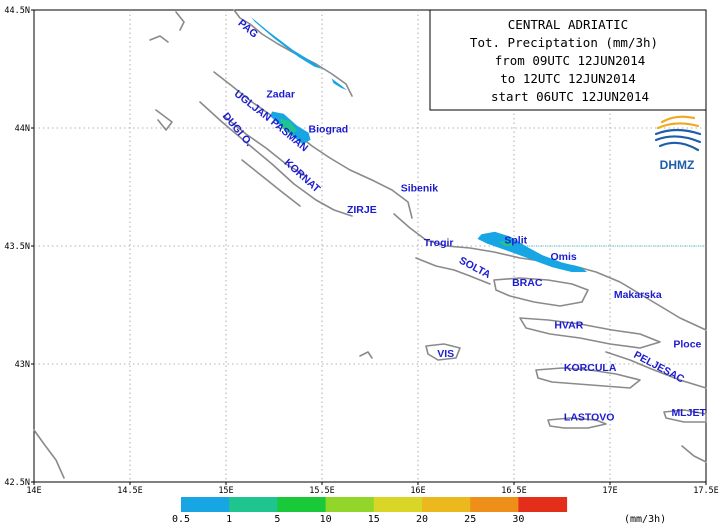  I want to click on legend-label: 0.5, so click(181, 519).